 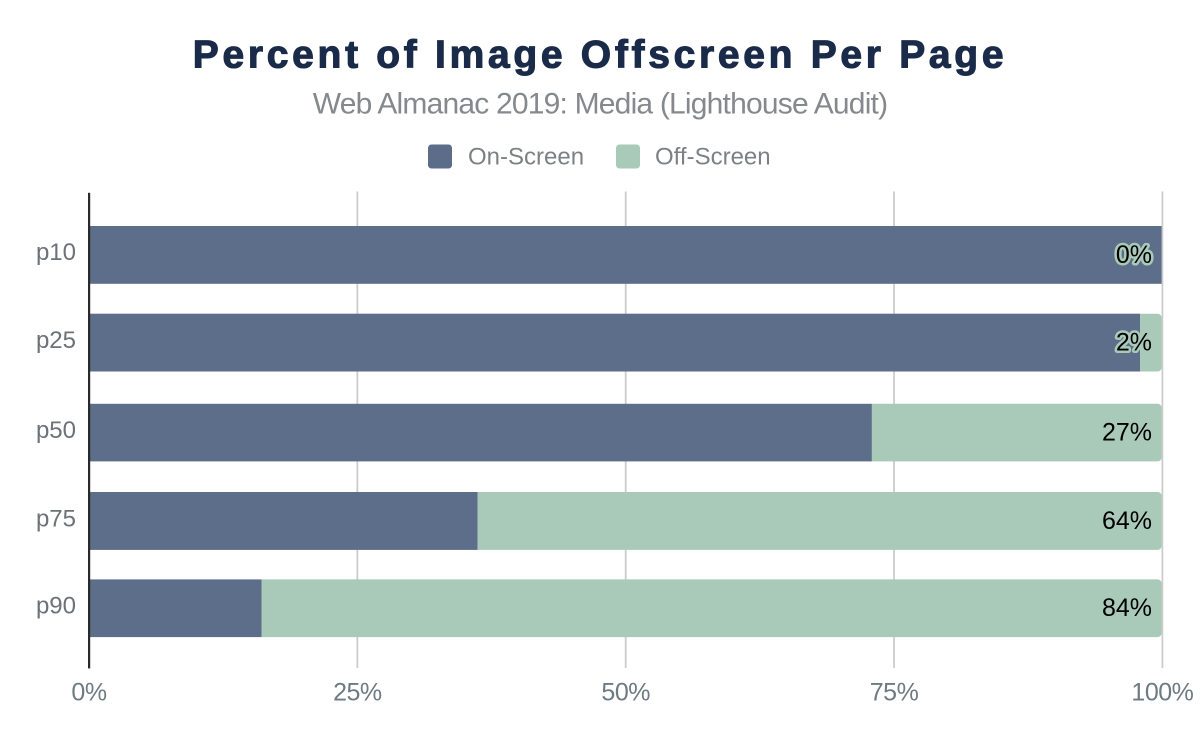 What do you see at coordinates (894, 693) in the screenshot?
I see `svg-text: 75%` at bounding box center [894, 693].